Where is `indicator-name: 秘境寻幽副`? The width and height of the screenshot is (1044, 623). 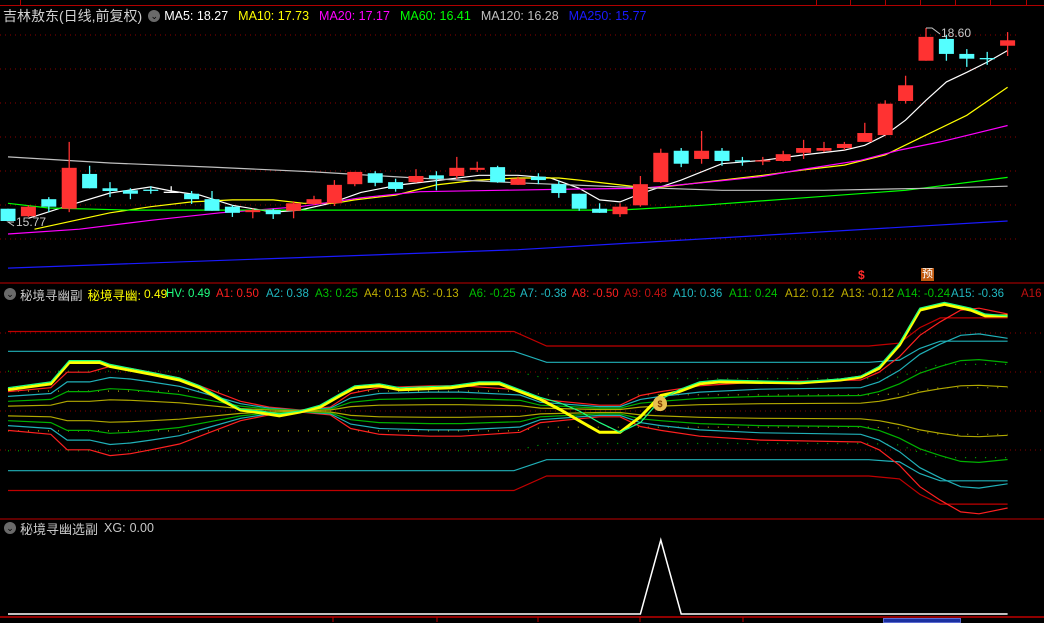 indicator-name: 秘境寻幽副 is located at coordinates (51, 295).